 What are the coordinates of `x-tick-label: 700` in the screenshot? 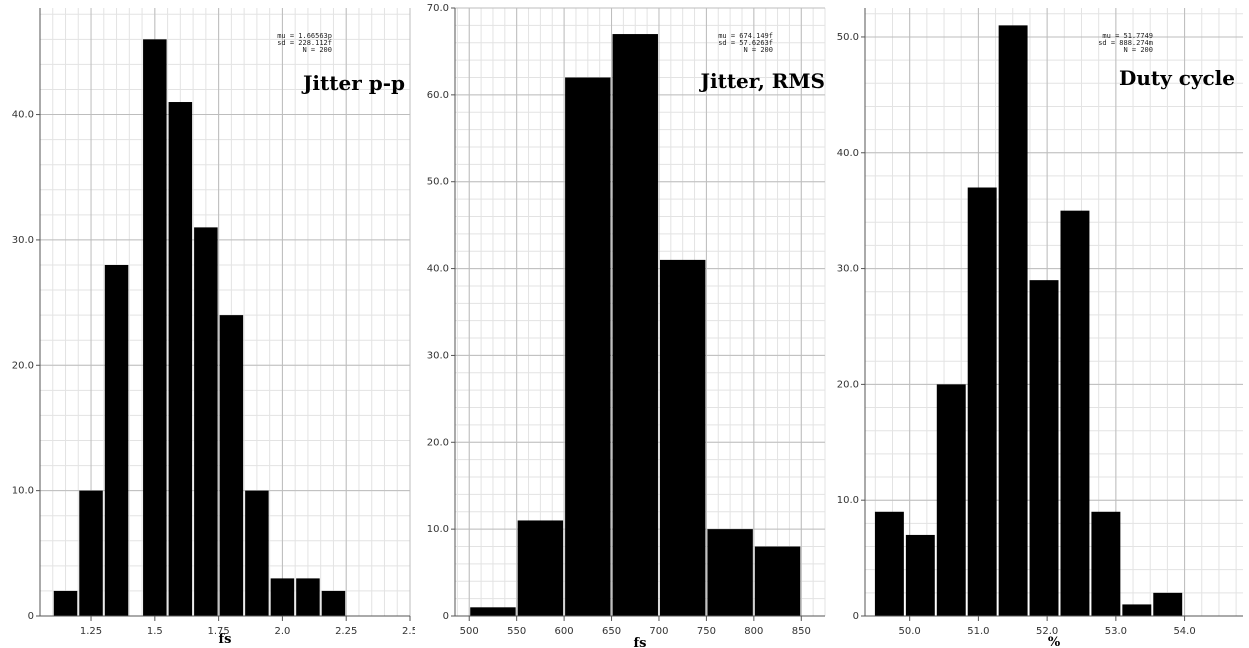 It's located at (658, 631).